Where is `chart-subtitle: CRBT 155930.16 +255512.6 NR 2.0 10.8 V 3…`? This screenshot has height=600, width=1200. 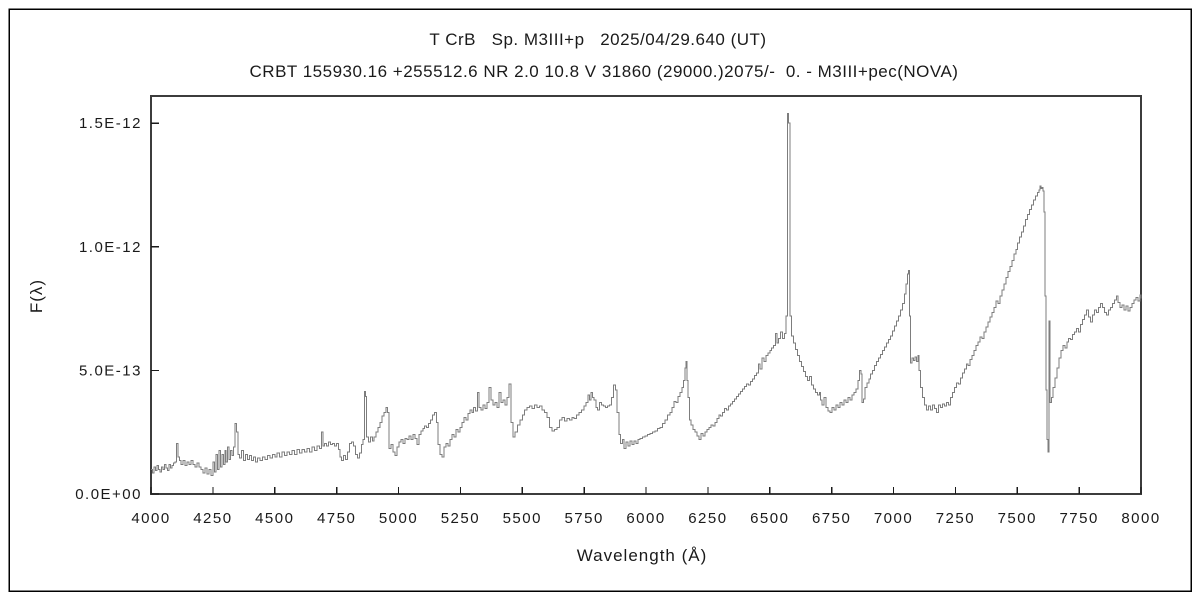
chart-subtitle: CRBT 155930.16 +255512.6 NR 2.0 10.8 V 3… is located at coordinates (604, 71).